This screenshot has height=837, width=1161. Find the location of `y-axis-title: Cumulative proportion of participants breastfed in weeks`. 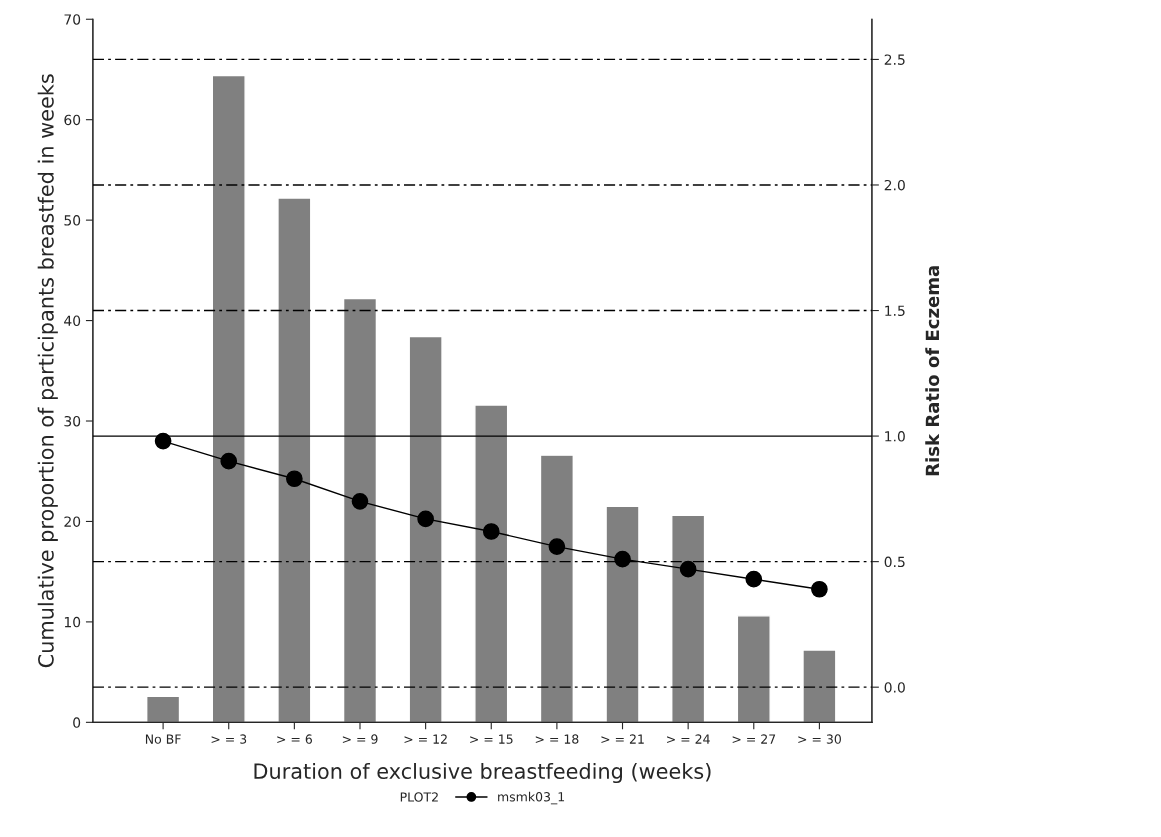

y-axis-title: Cumulative proportion of participants breastfed in weeks is located at coordinates (47, 371).